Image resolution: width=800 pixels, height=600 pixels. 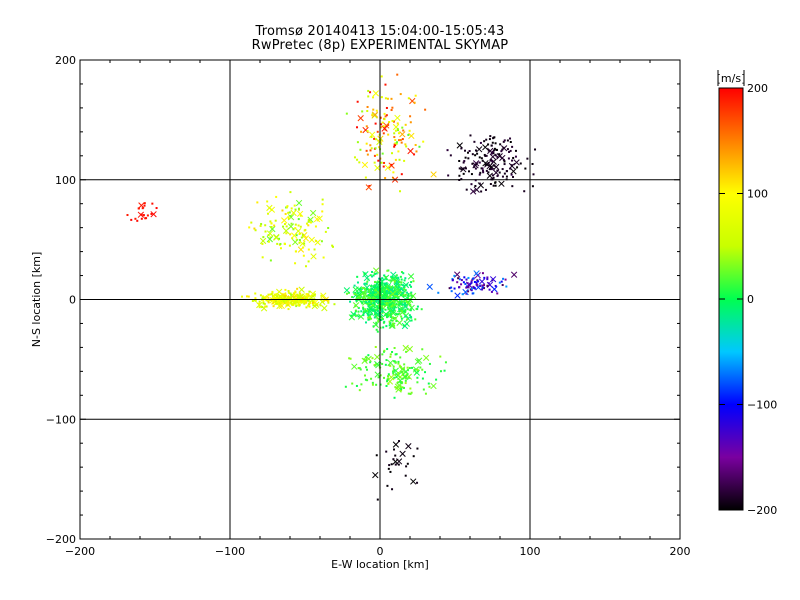 I want to click on colorbar-tick-label: 200, so click(x=757, y=88).